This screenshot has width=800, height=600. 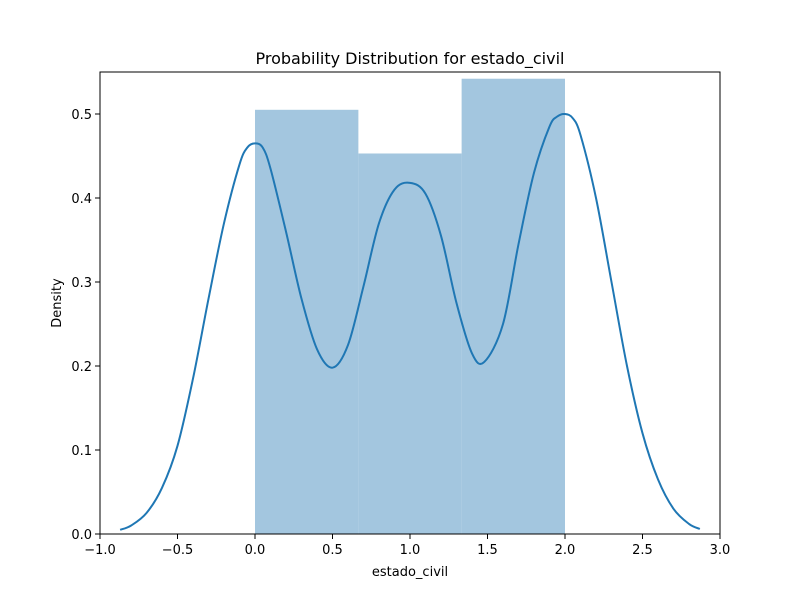 I want to click on y-axis-ticks: 0.0 0.1 0.2 0.3 0.4 0.5, so click(x=85, y=325).